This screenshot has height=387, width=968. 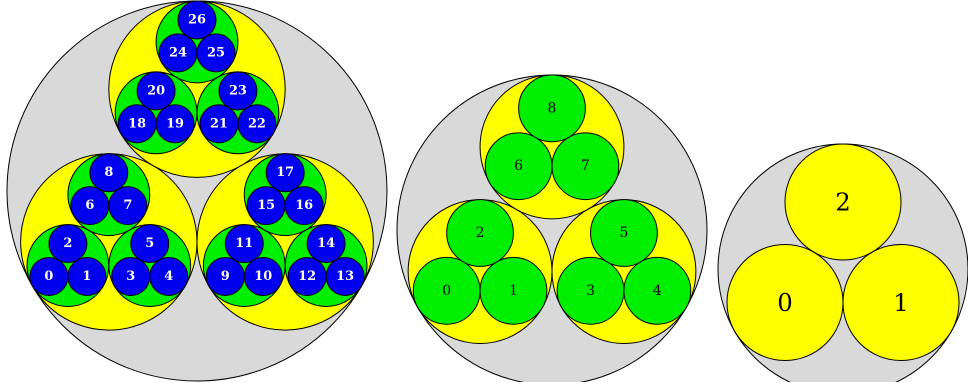 I want to click on leaf-label: 21, so click(x=219, y=123).